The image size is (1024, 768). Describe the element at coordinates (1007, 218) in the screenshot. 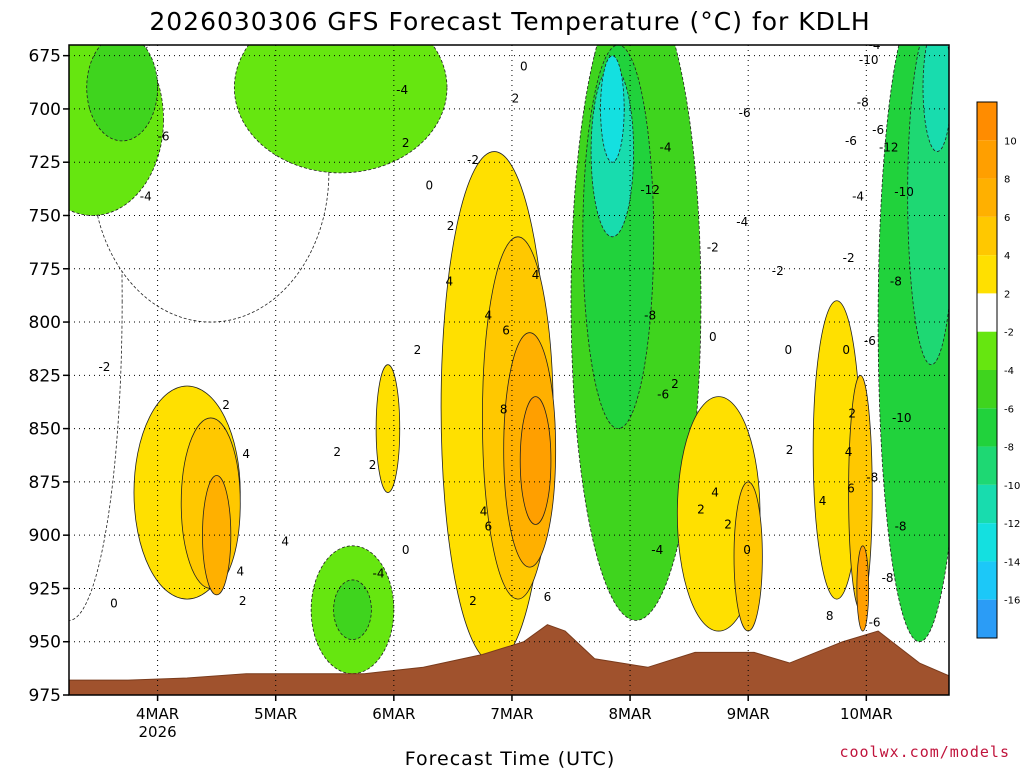

I see `colorbar-tick-label: 6` at that location.